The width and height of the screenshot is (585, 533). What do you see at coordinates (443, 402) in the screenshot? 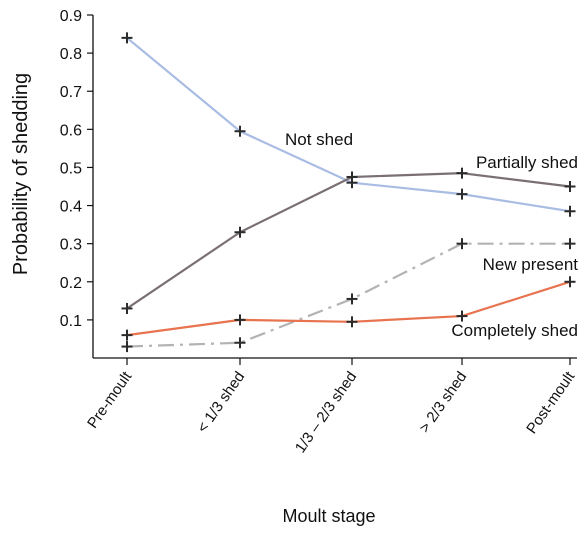
I see `x-tick-label: > 2/3 shed` at bounding box center [443, 402].